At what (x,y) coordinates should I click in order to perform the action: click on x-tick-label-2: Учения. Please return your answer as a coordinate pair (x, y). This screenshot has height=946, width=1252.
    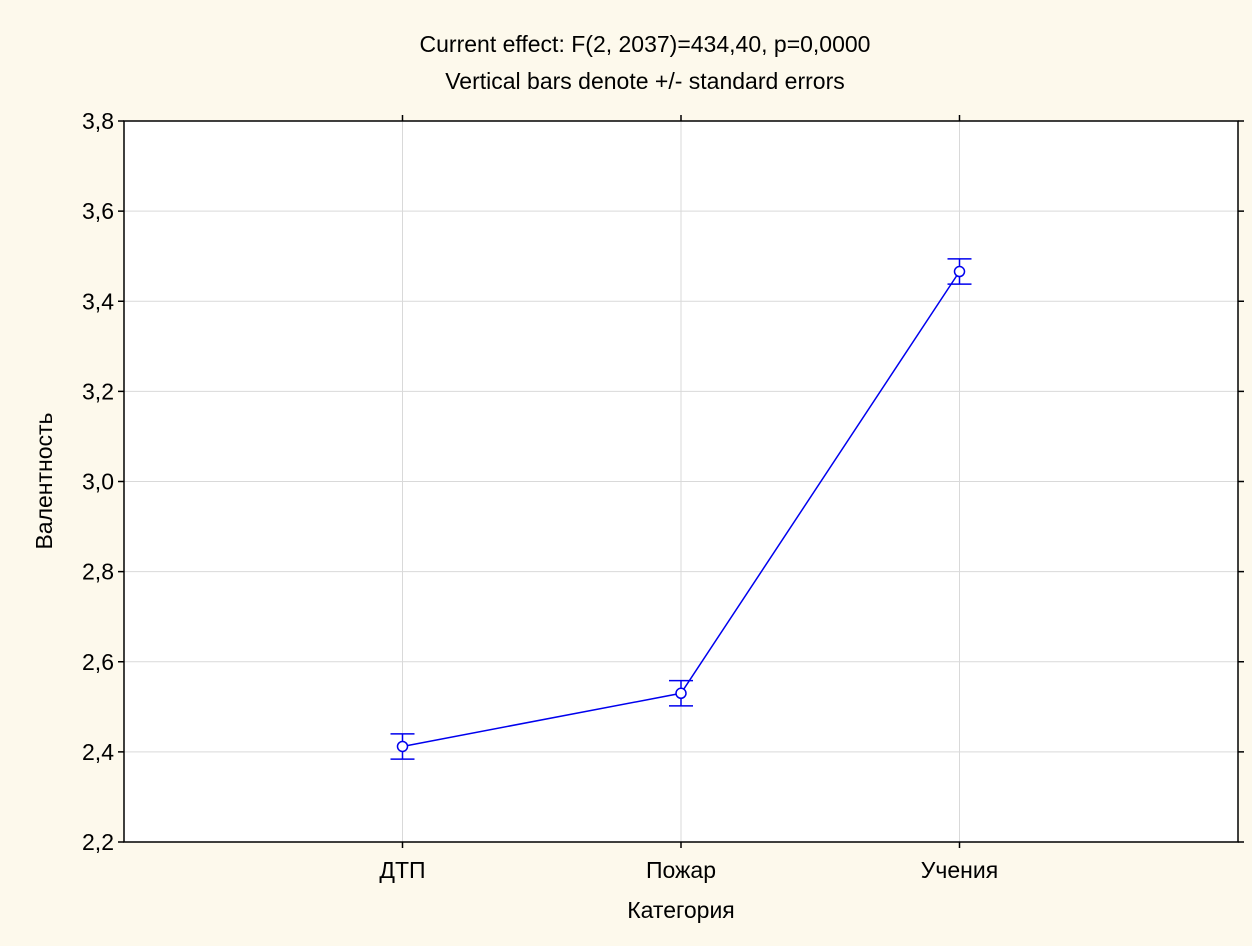
    Looking at the image, I should click on (959, 870).